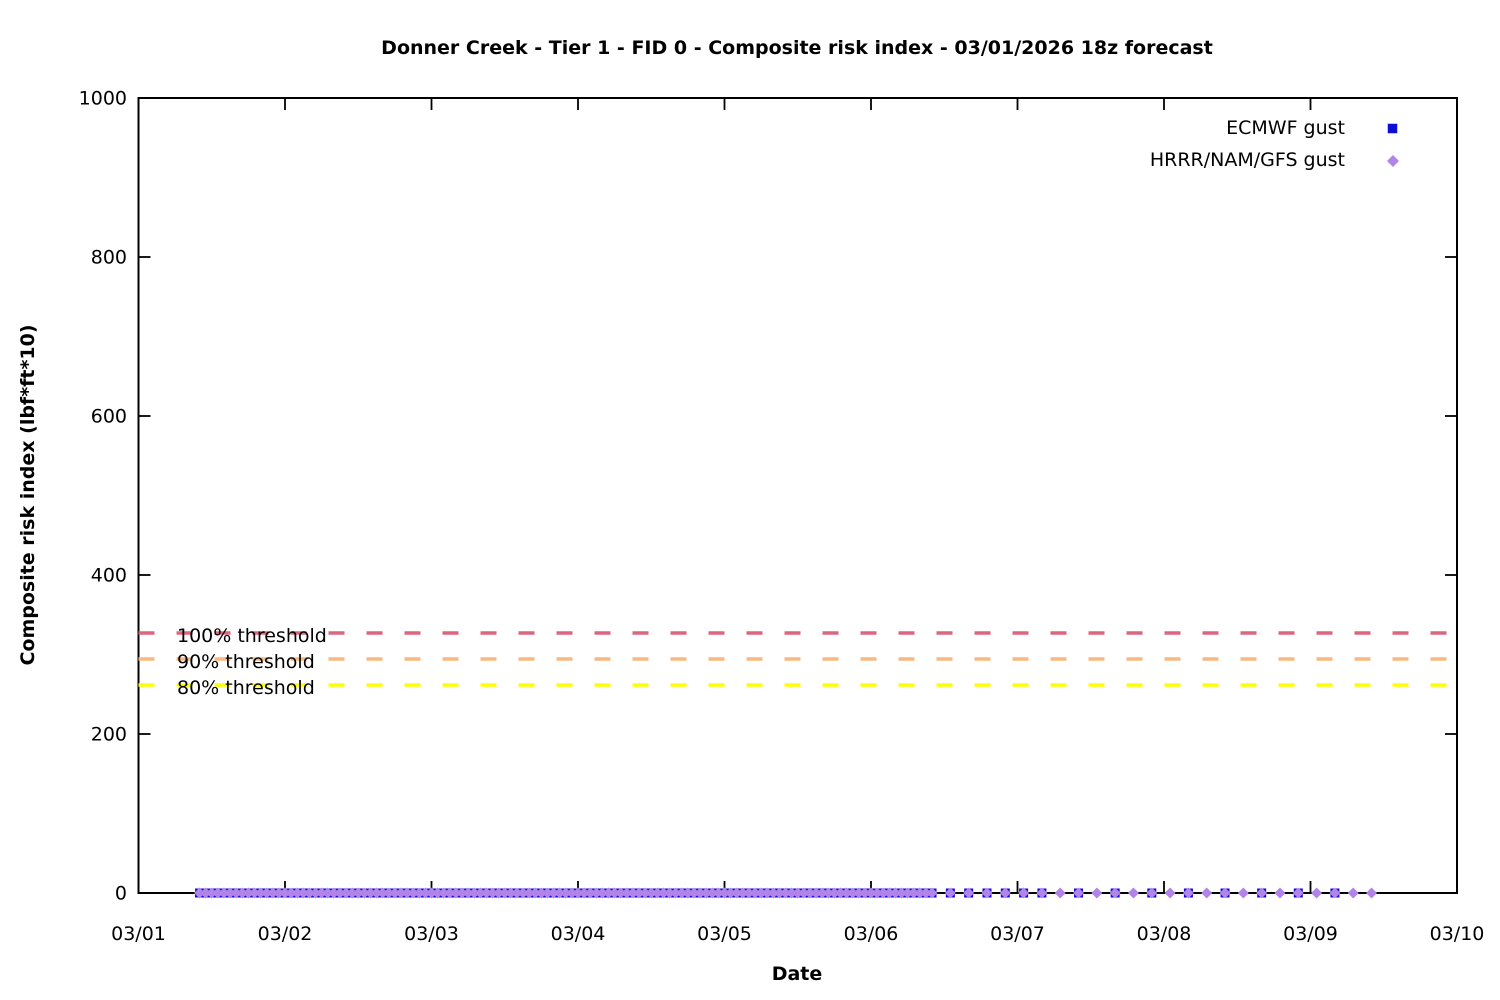 The image size is (1500, 1000). Describe the element at coordinates (252, 636) in the screenshot. I see `threshold-label-100: 100% threshold` at that location.